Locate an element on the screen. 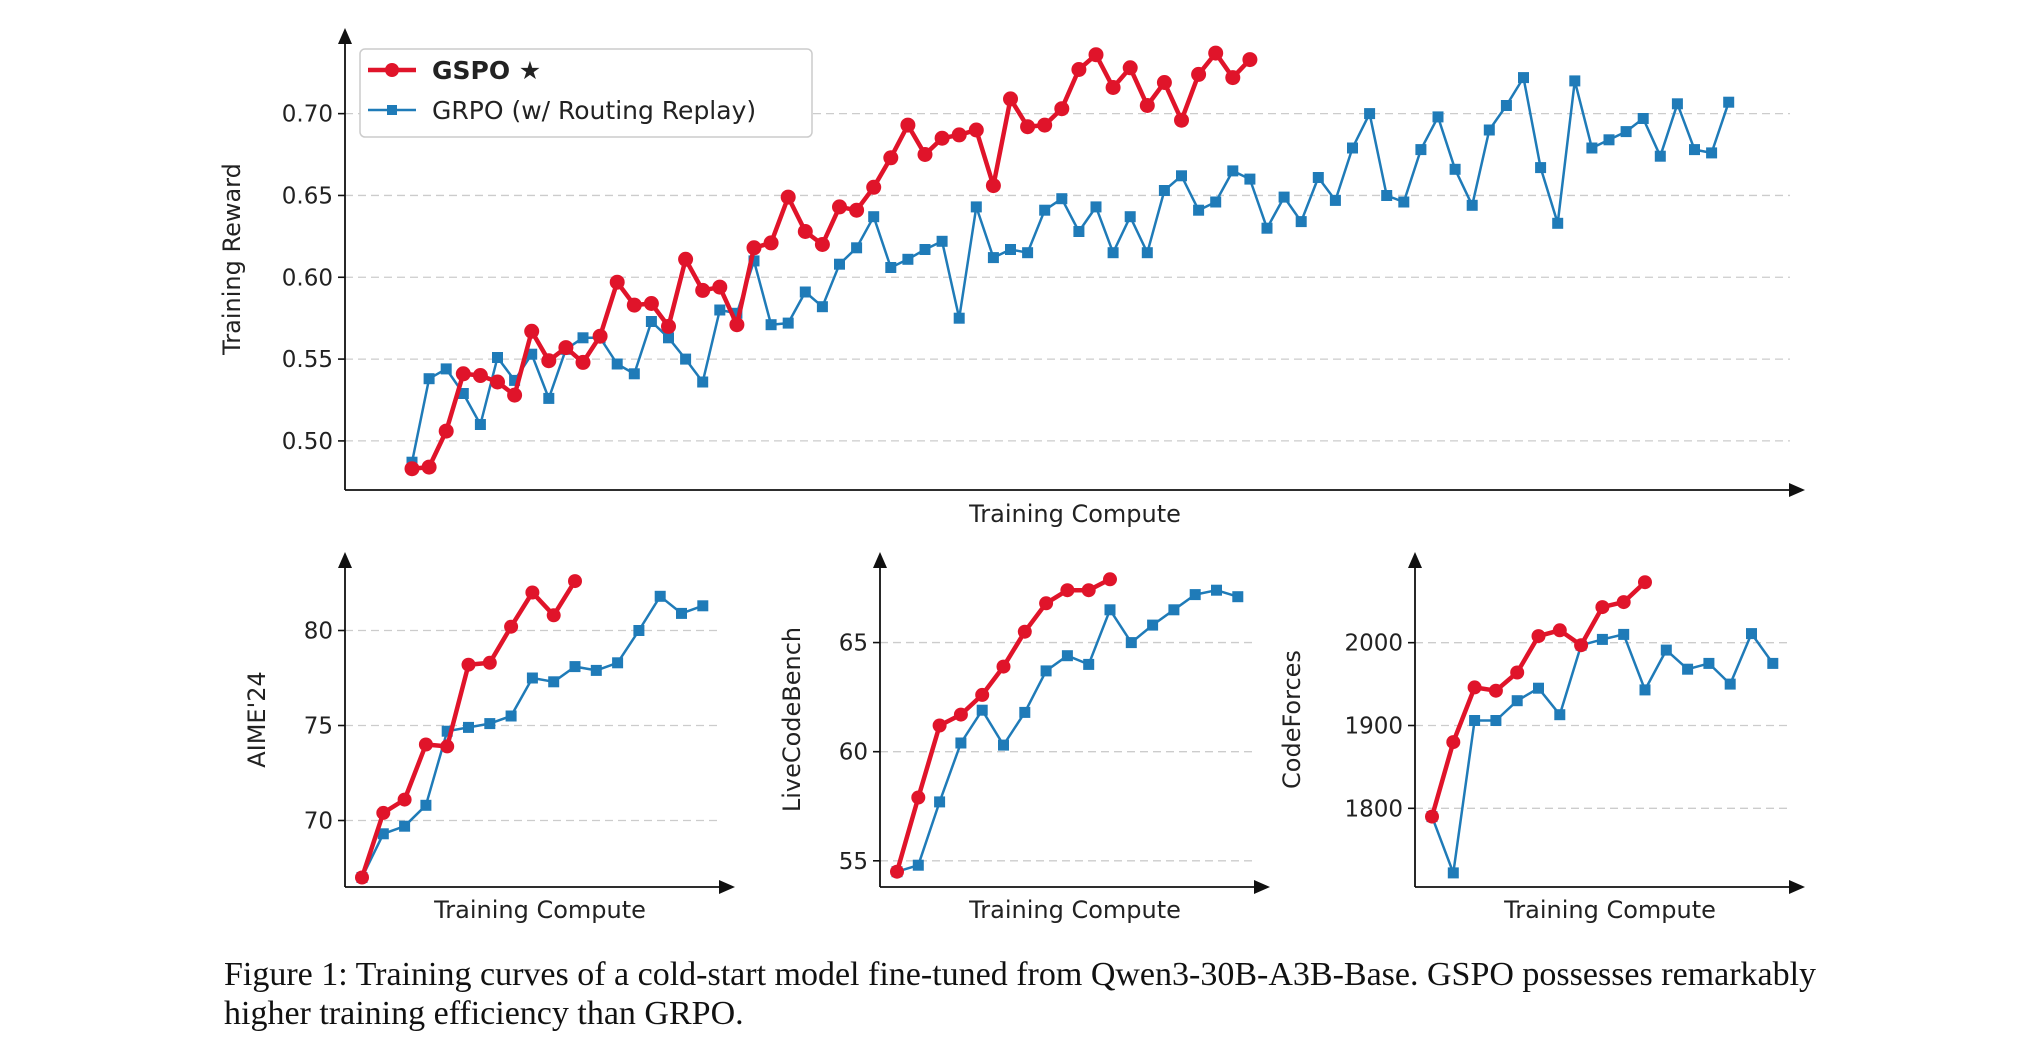  y-tick-label: 55 is located at coordinates (853, 862).